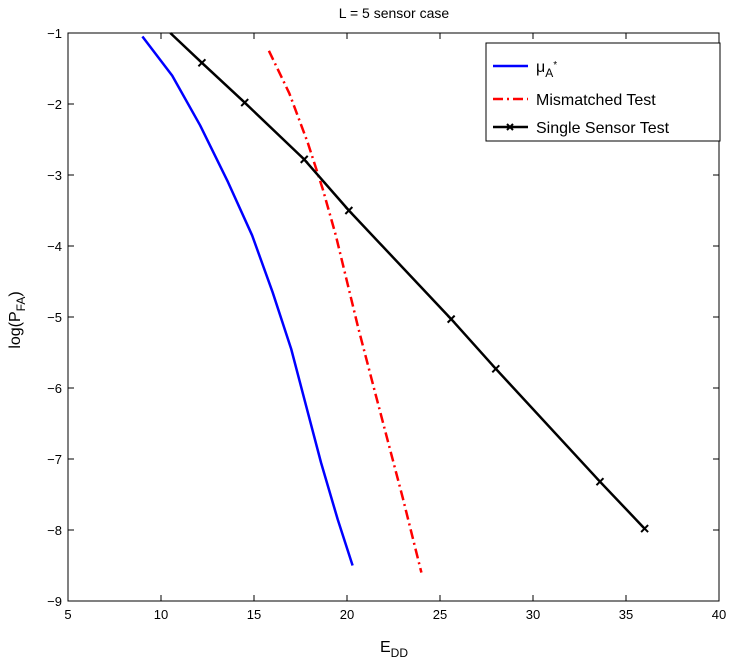 The image size is (731, 662). Describe the element at coordinates (525, 69) in the screenshot. I see `legend-entry-mu: μA*` at that location.